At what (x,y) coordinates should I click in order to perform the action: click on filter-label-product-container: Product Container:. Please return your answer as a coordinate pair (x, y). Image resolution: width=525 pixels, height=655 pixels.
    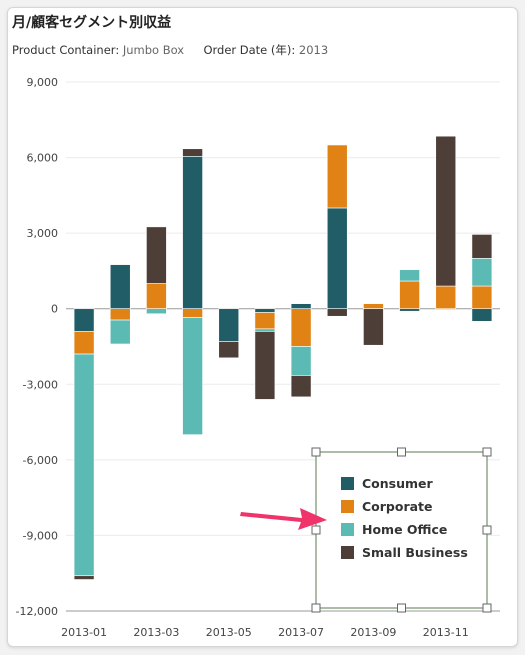
    Looking at the image, I should click on (66, 50).